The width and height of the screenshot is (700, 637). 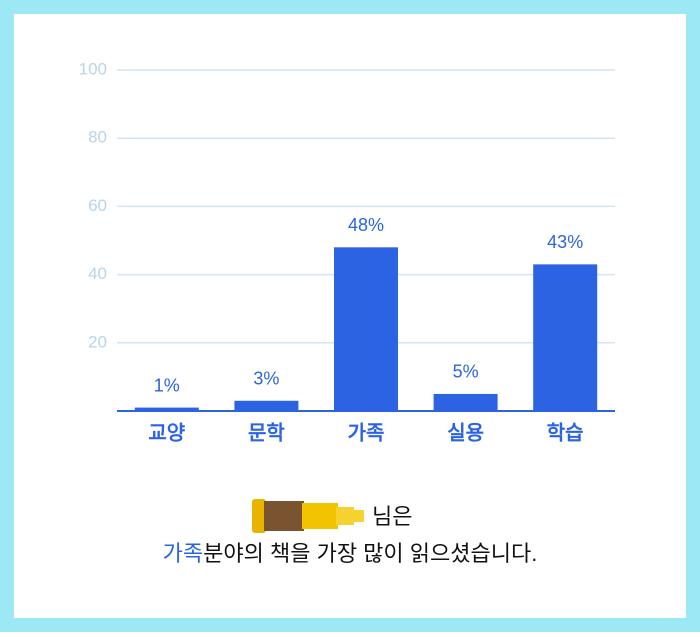 What do you see at coordinates (97, 205) in the screenshot?
I see `y-tick-label: 60` at bounding box center [97, 205].